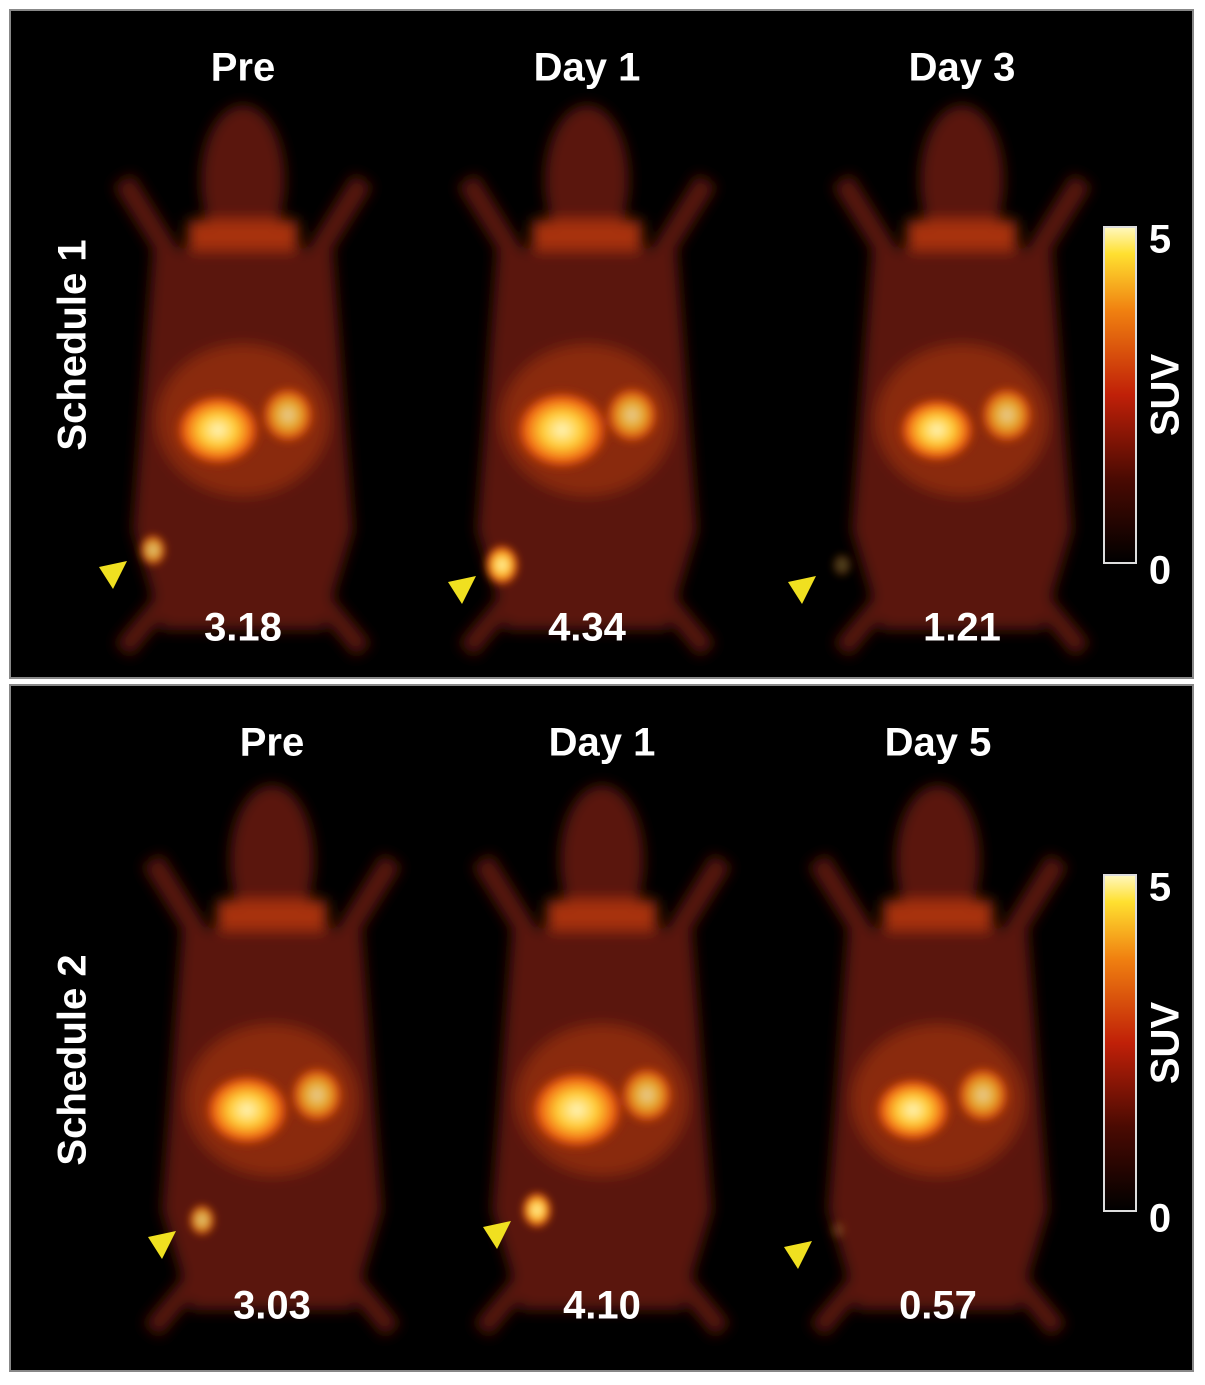 This screenshot has height=1385, width=1205. What do you see at coordinates (73, 1059) in the screenshot?
I see `row-label: Schedule 2` at bounding box center [73, 1059].